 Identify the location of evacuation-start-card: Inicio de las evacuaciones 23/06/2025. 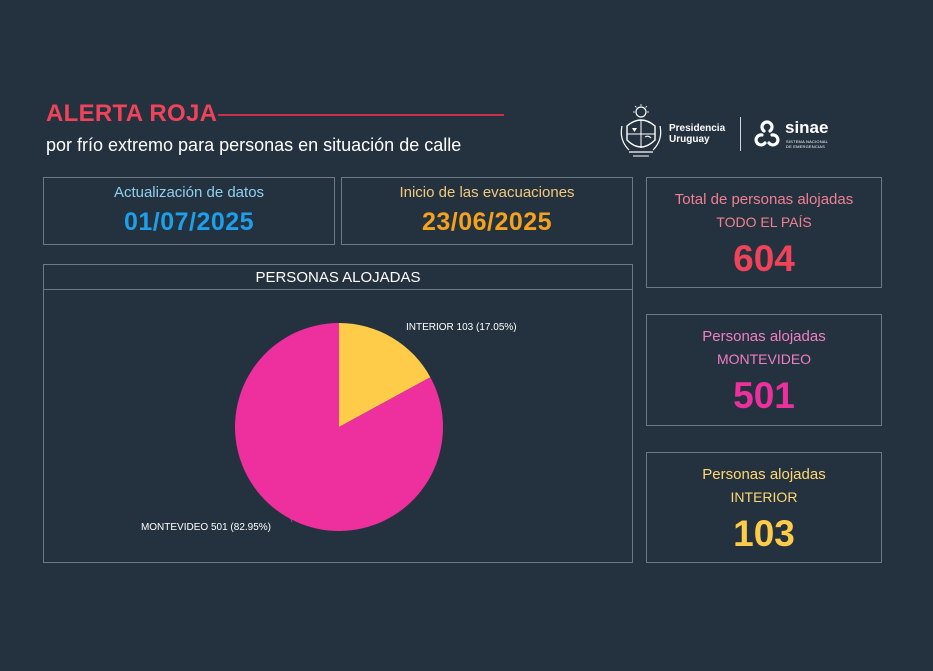
(487, 211).